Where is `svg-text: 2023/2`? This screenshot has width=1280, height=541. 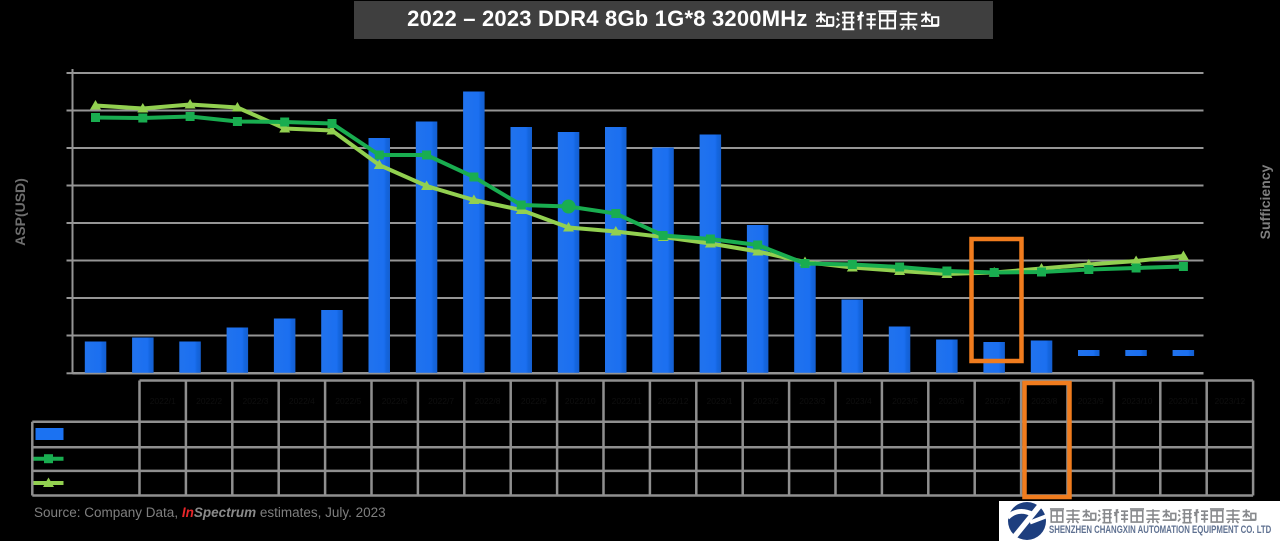
svg-text: 2023/2 is located at coordinates (766, 401).